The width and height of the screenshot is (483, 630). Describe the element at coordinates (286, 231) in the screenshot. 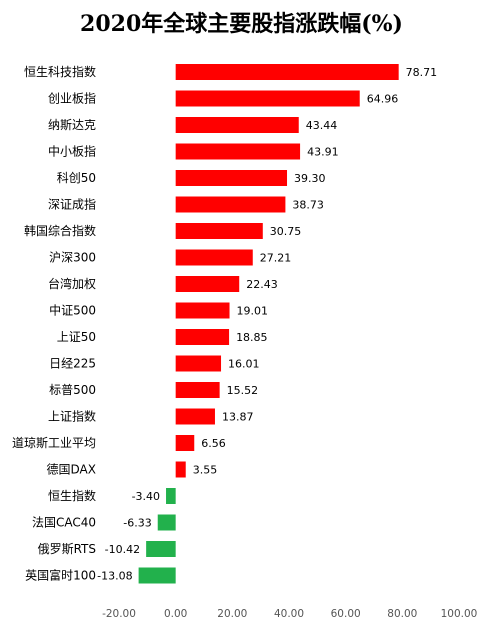

I see `data-label: 30.75` at that location.